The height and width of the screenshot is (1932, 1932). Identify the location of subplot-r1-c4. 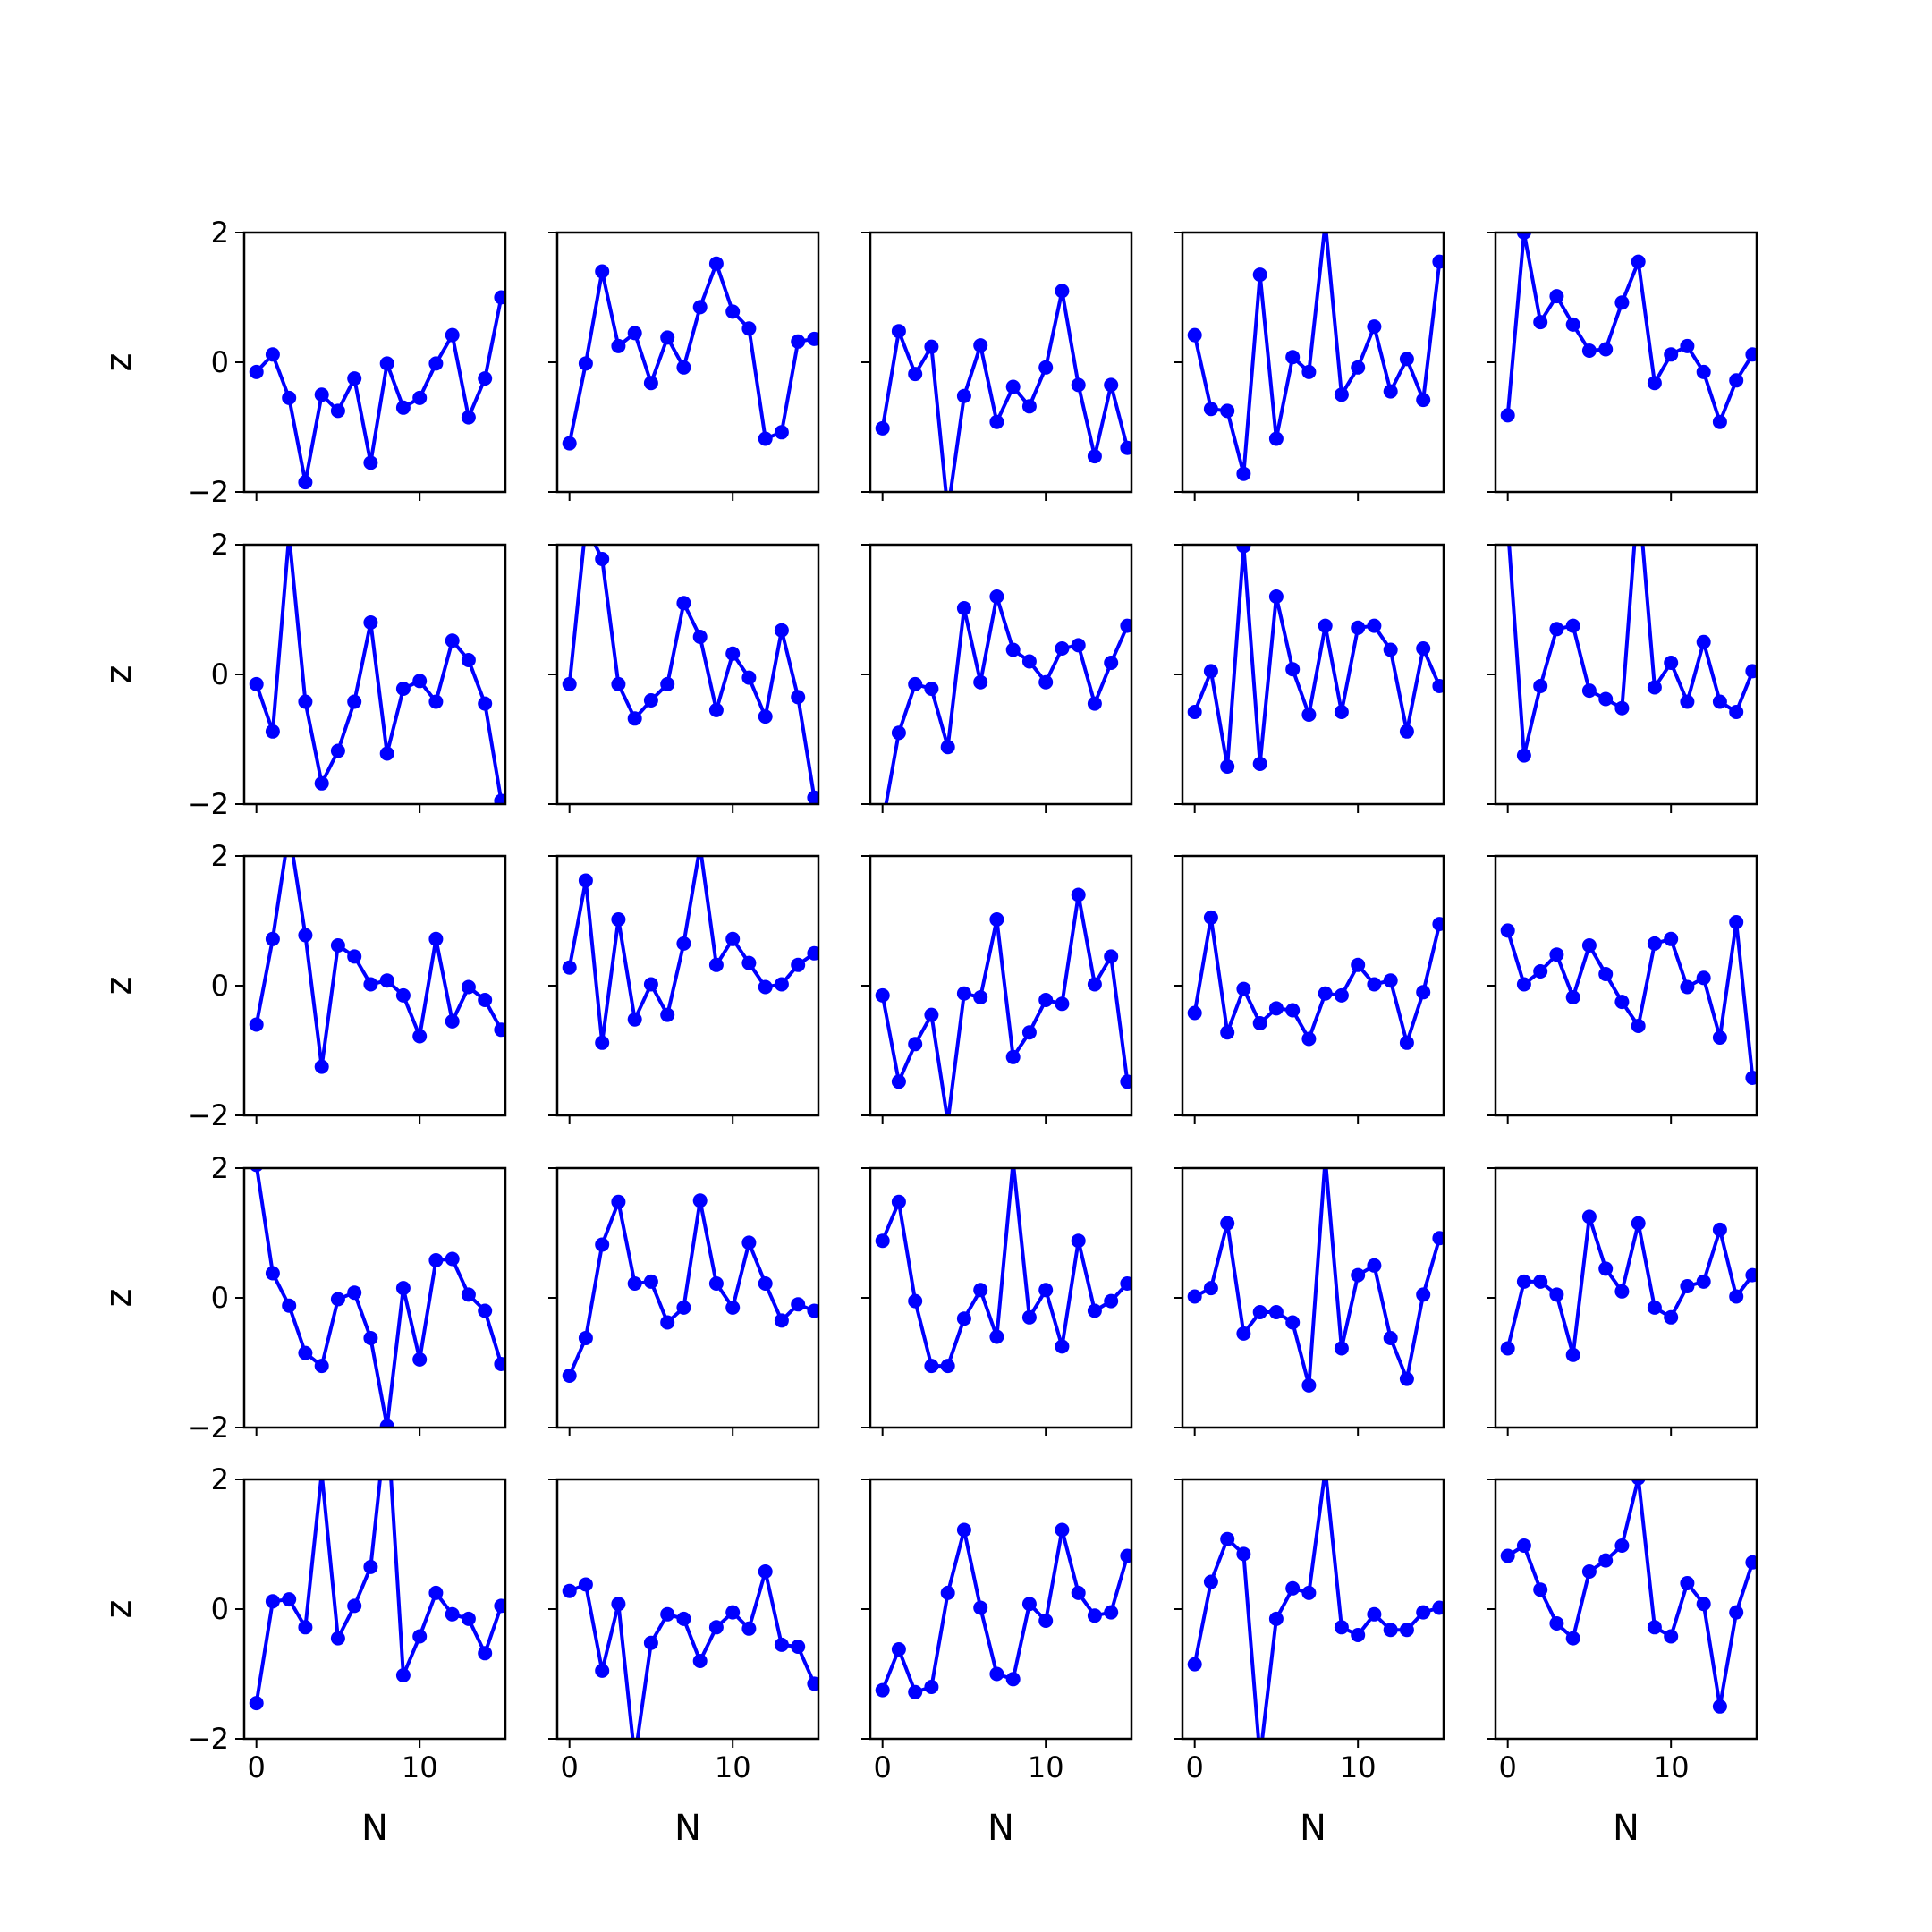
(1309, 366).